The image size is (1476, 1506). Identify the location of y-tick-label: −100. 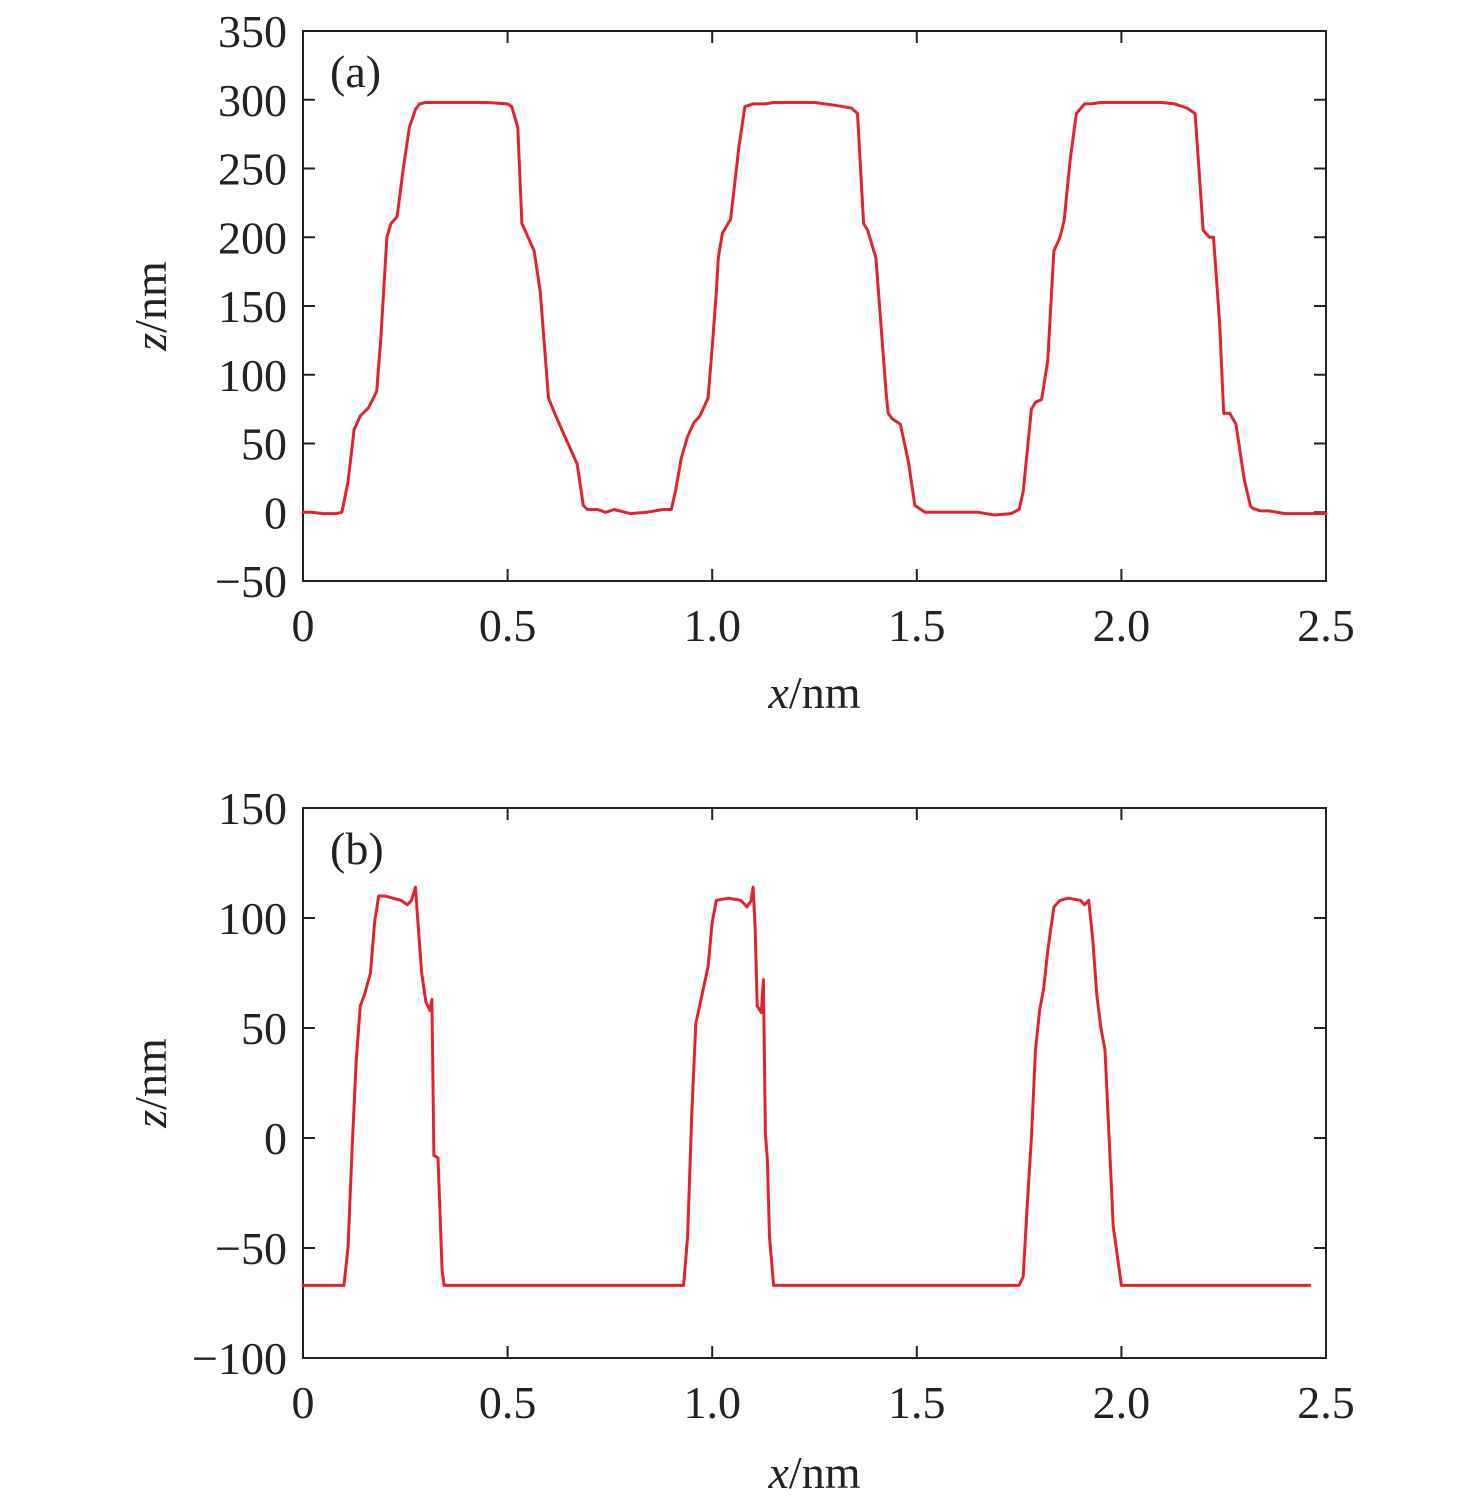
(239, 1358).